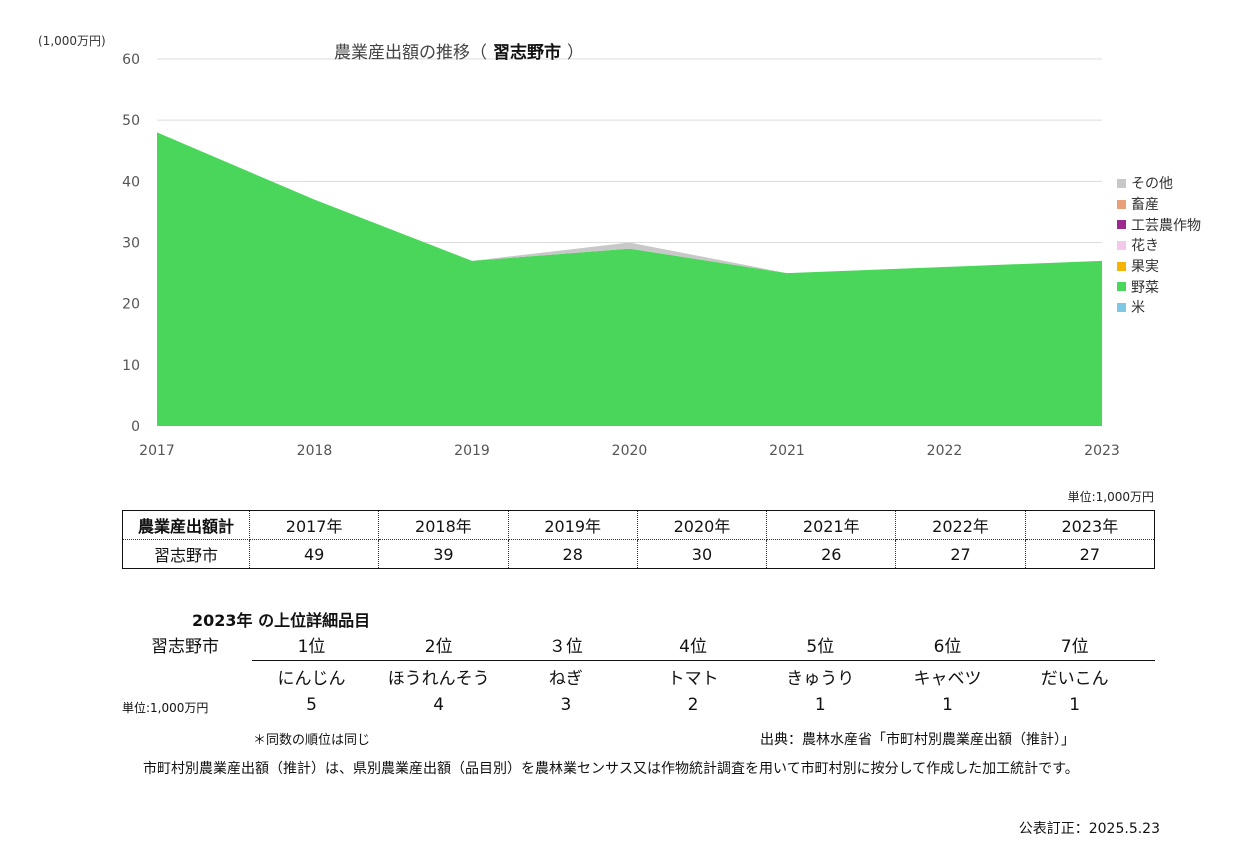 The height and width of the screenshot is (841, 1240). Describe the element at coordinates (443, 554) in the screenshot. I see `total-value: 39` at that location.